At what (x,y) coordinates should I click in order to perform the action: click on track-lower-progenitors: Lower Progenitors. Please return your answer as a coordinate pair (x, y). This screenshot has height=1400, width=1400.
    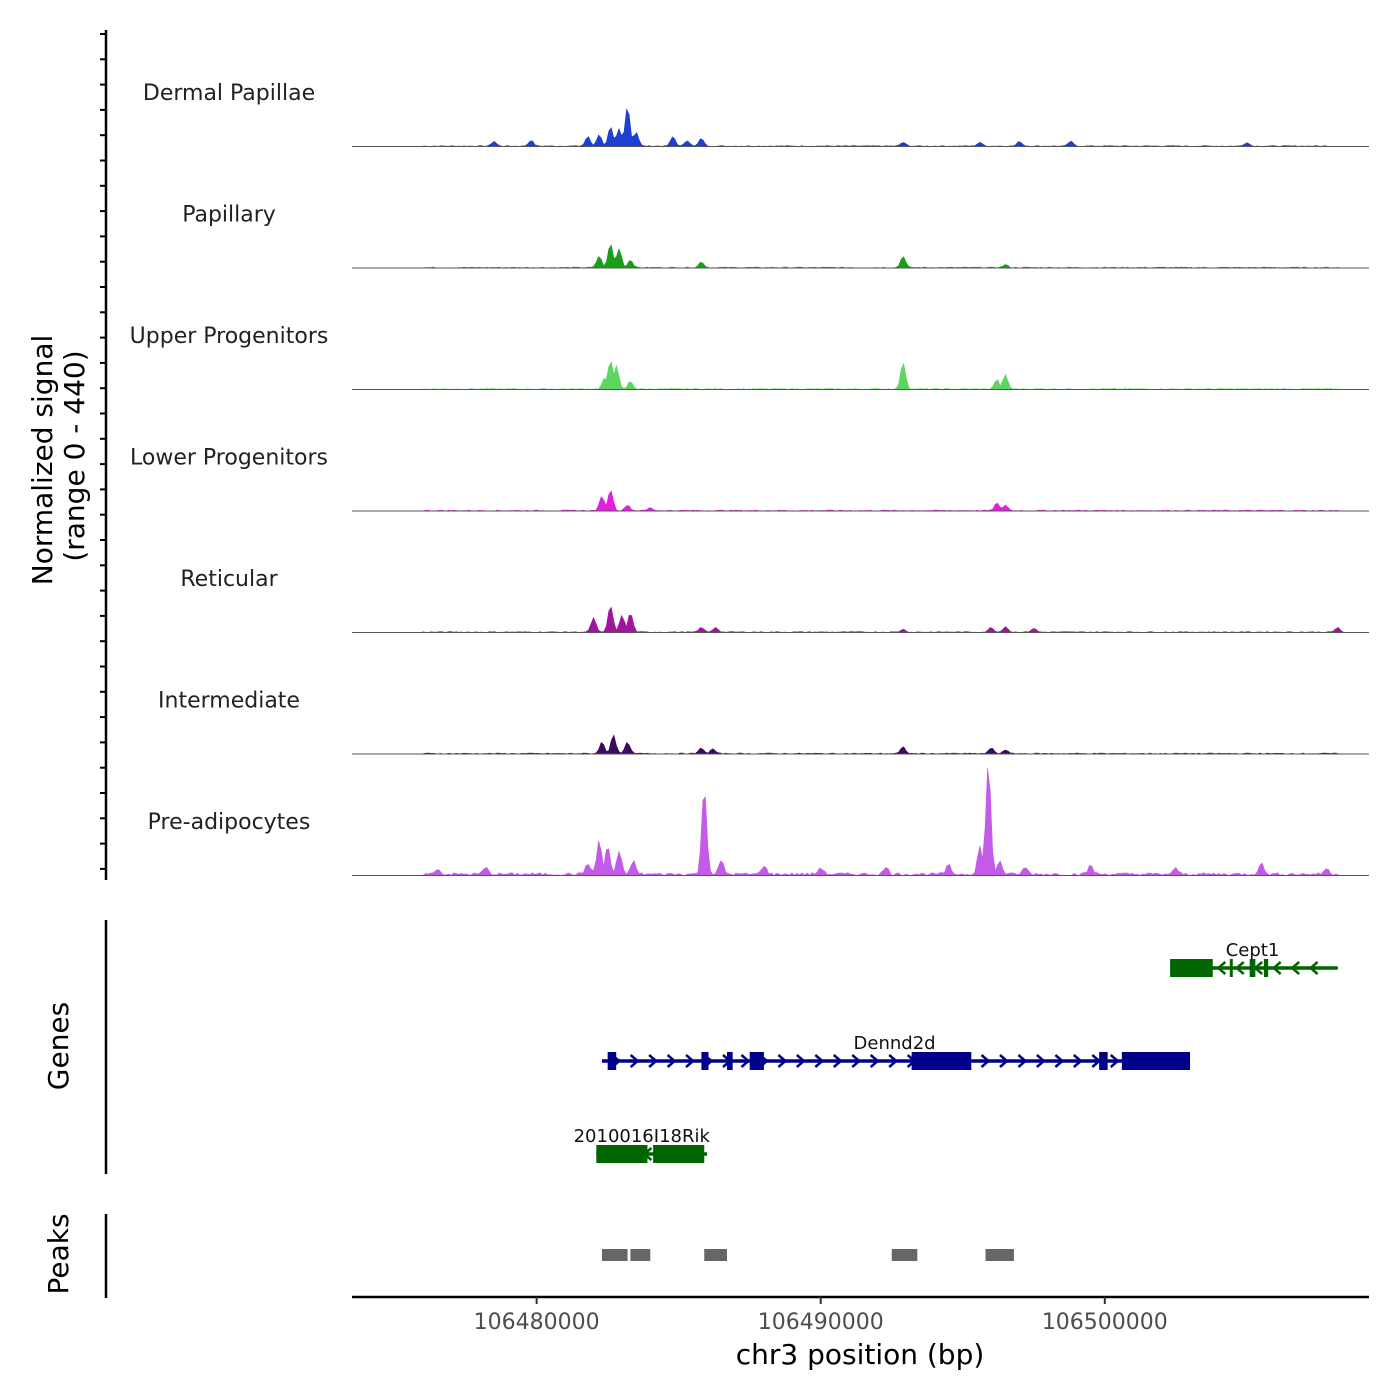
    Looking at the image, I should click on (749, 479).